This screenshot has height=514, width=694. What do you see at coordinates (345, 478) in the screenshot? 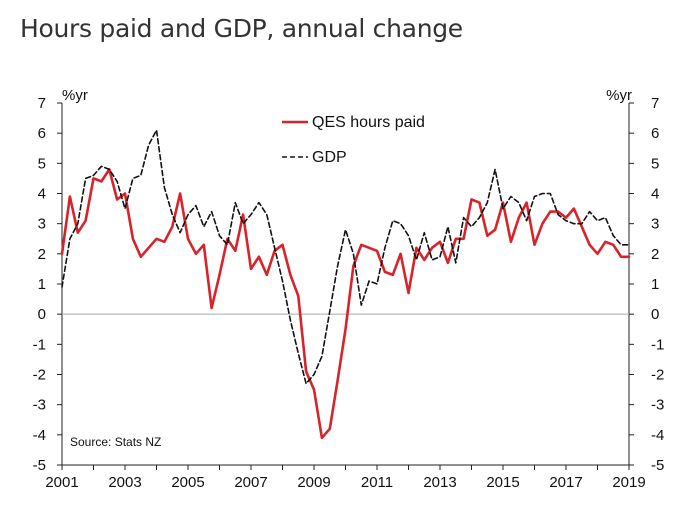
I see `x-axis: 2001 2003 2005 2007 2009 2011 2013 2015 2017 2019` at bounding box center [345, 478].